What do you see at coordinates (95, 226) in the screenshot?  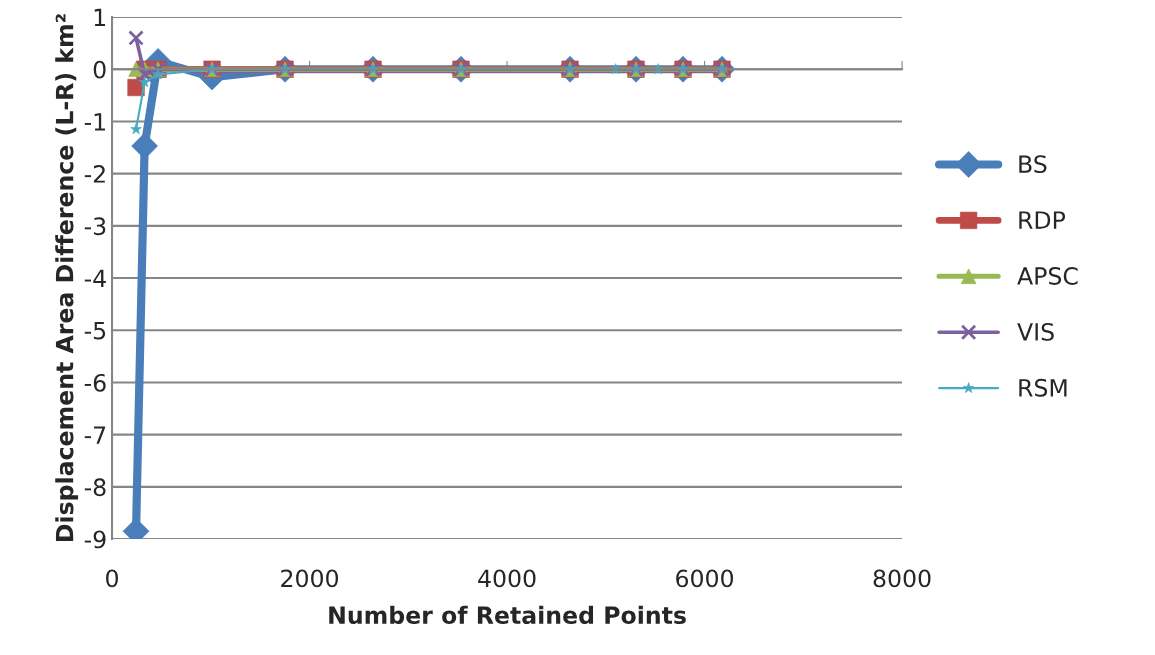 I see `y-tick-label: -3` at bounding box center [95, 226].